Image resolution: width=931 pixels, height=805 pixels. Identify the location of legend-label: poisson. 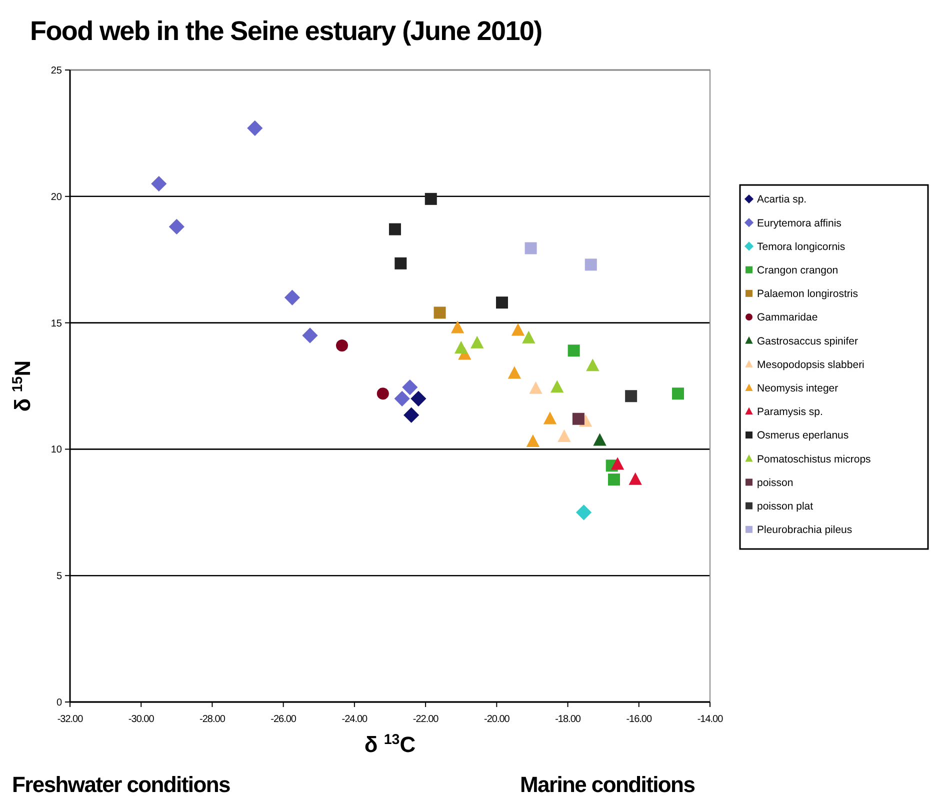
(775, 482).